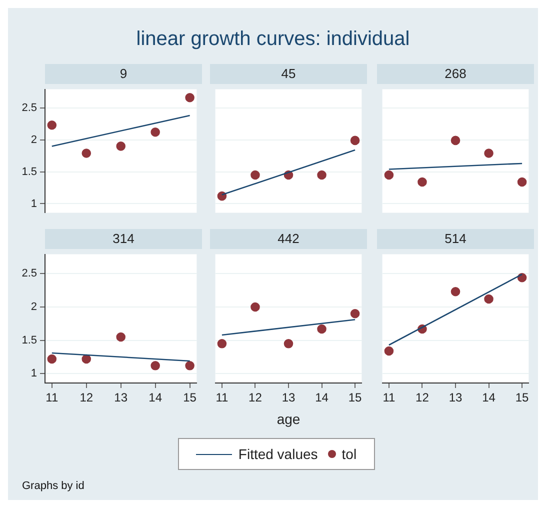 The image size is (545, 509). Describe the element at coordinates (53, 486) in the screenshot. I see `text: Graphs by id` at that location.